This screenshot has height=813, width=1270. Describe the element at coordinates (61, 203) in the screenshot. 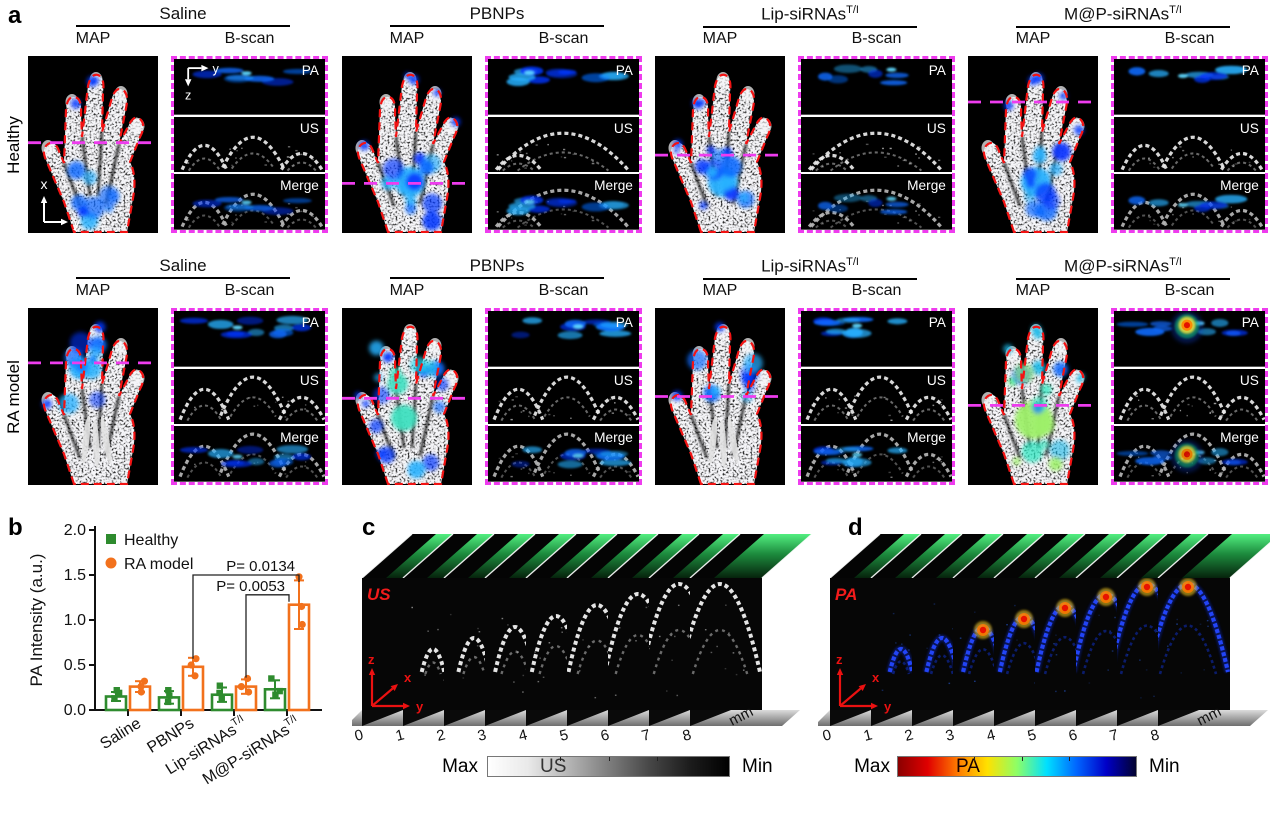

I see `map-axes: xy` at that location.